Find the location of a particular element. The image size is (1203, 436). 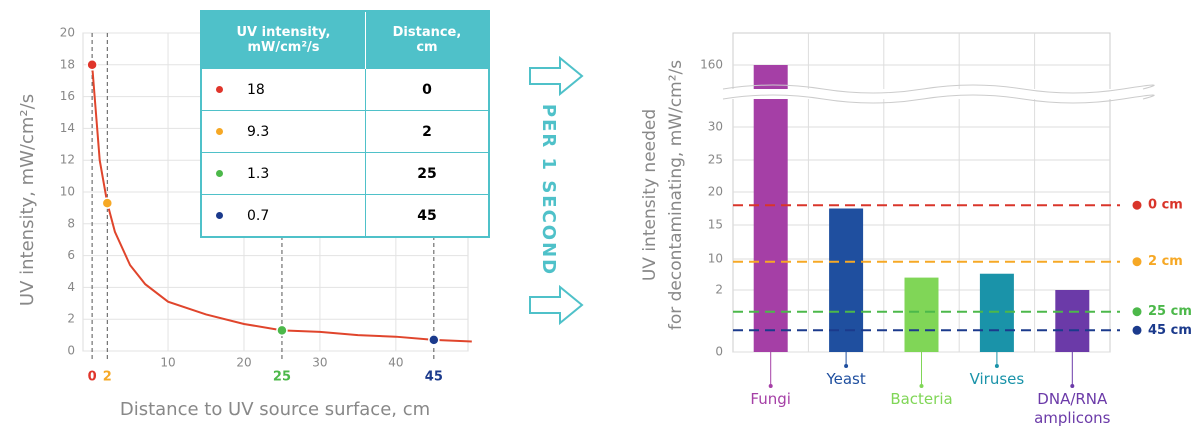

table-cell: 18 is located at coordinates (283, 89).